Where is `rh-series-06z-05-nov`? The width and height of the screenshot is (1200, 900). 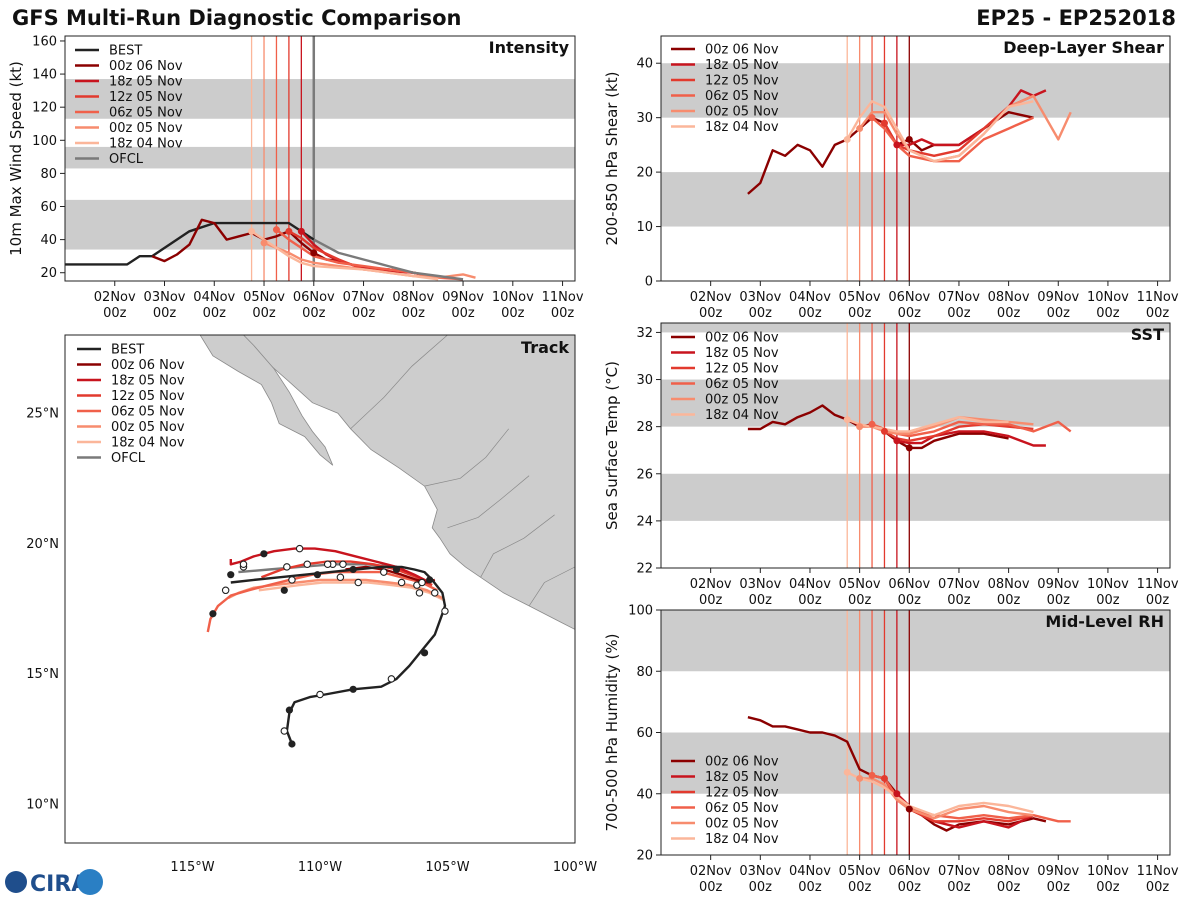
rh-series-06z-05-nov is located at coordinates (971, 798).